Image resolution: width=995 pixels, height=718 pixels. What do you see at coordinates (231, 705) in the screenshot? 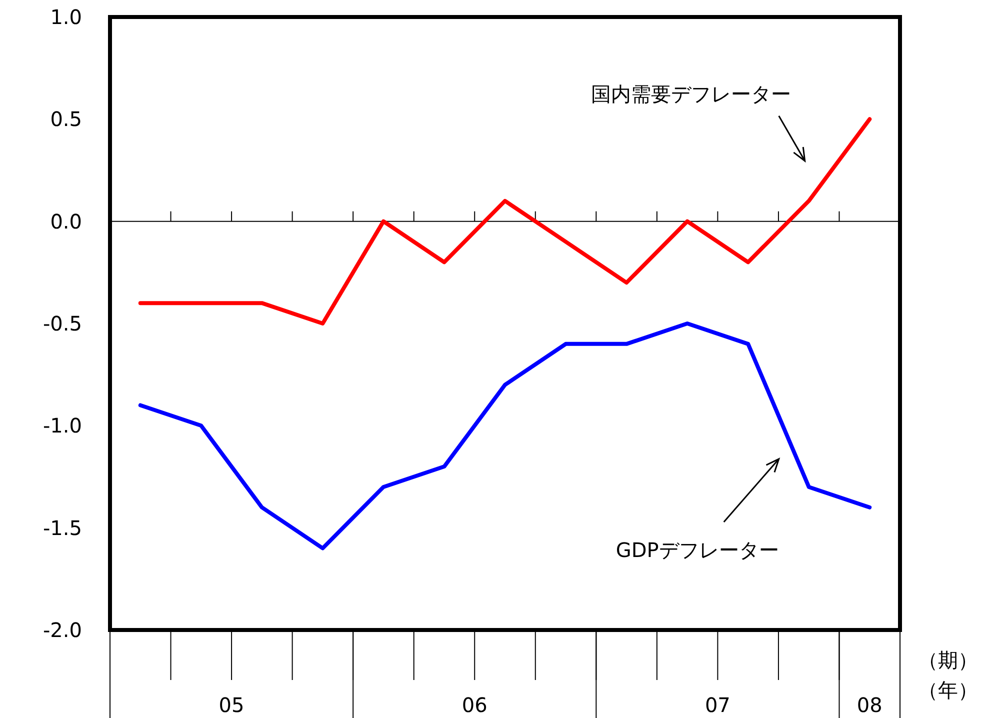
I see `text: 05` at bounding box center [231, 705].